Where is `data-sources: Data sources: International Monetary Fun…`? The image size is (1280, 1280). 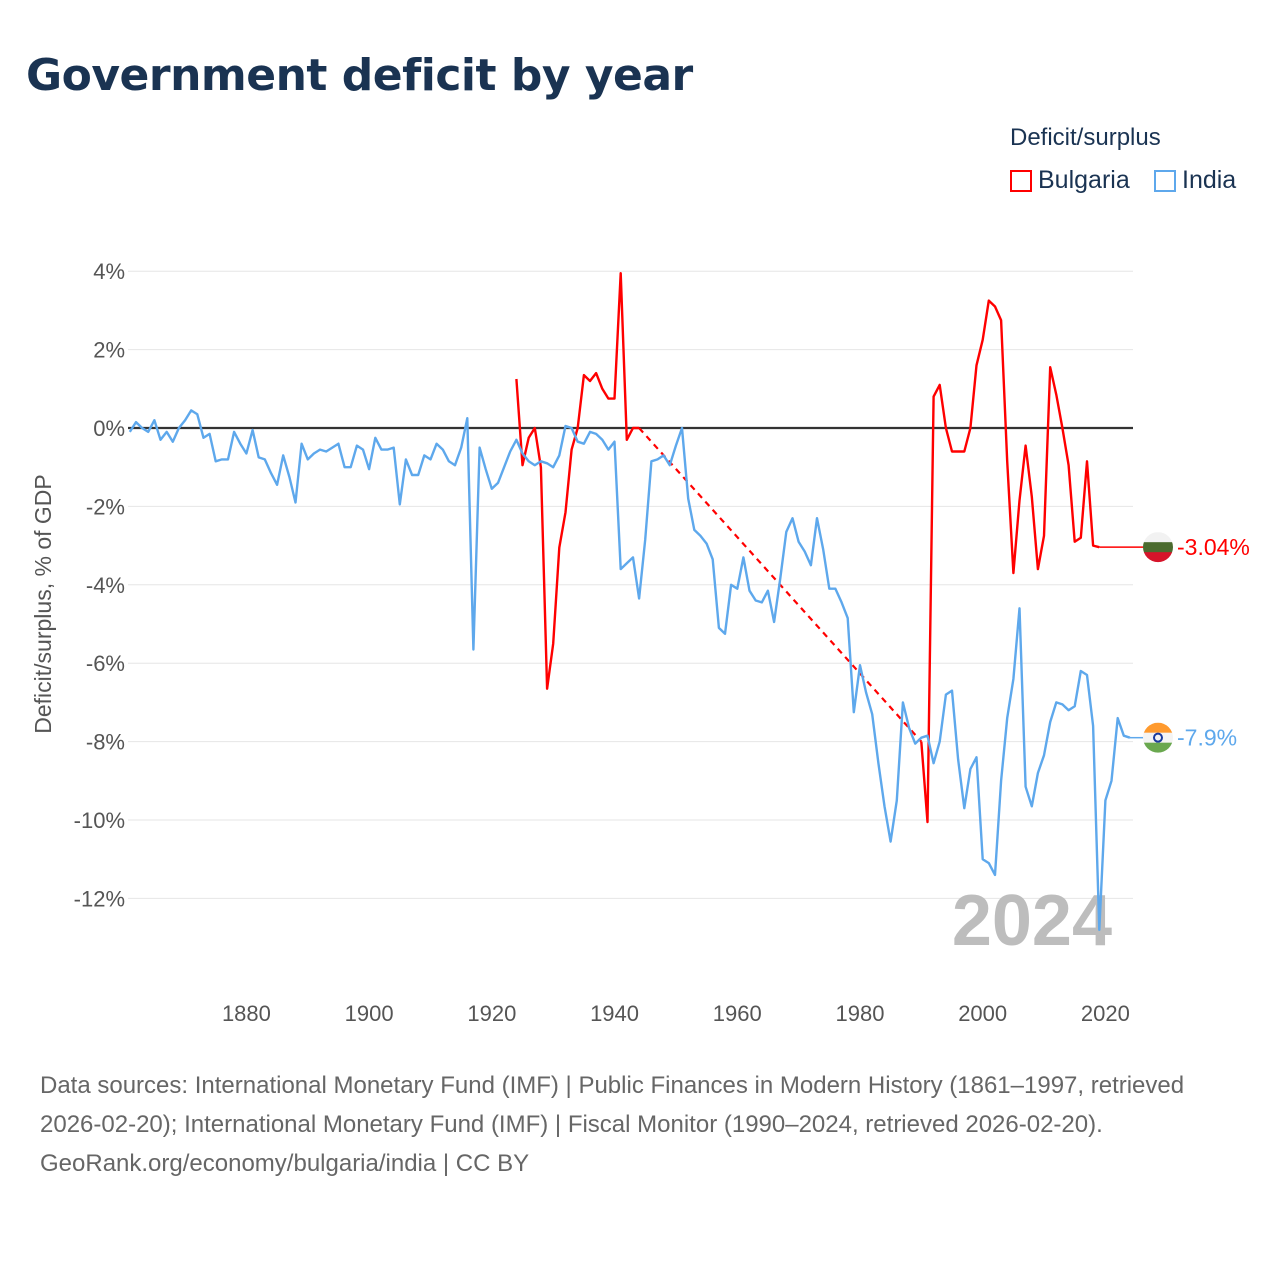 data-sources: Data sources: International Monetary Fun… is located at coordinates (612, 1105).